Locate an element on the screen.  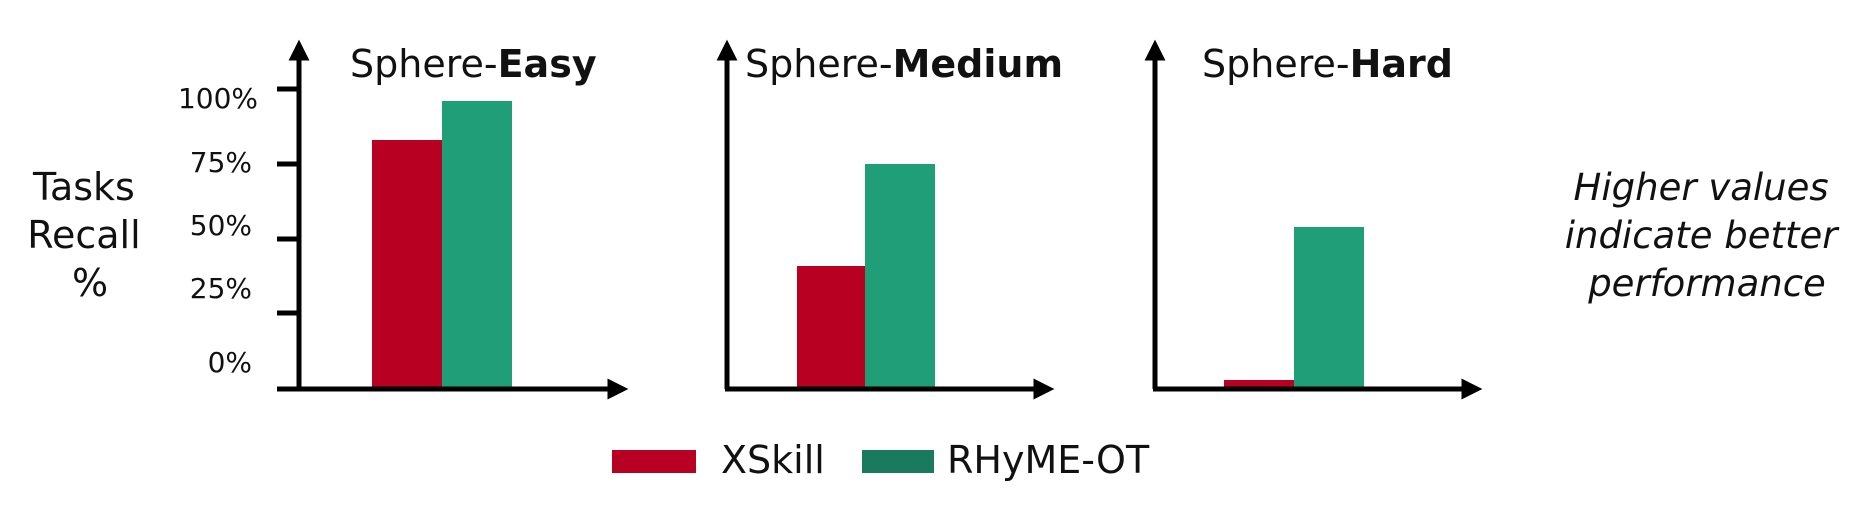
y-axis-title-line-1: Tasks is located at coordinates (83, 187).